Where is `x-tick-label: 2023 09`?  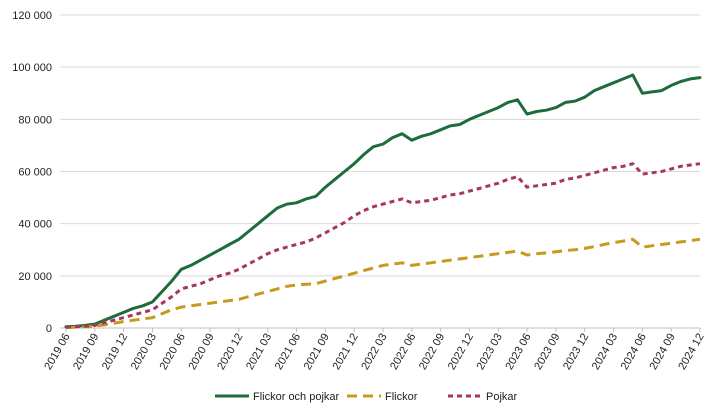 x-tick-label: 2023 09 is located at coordinates (547, 352).